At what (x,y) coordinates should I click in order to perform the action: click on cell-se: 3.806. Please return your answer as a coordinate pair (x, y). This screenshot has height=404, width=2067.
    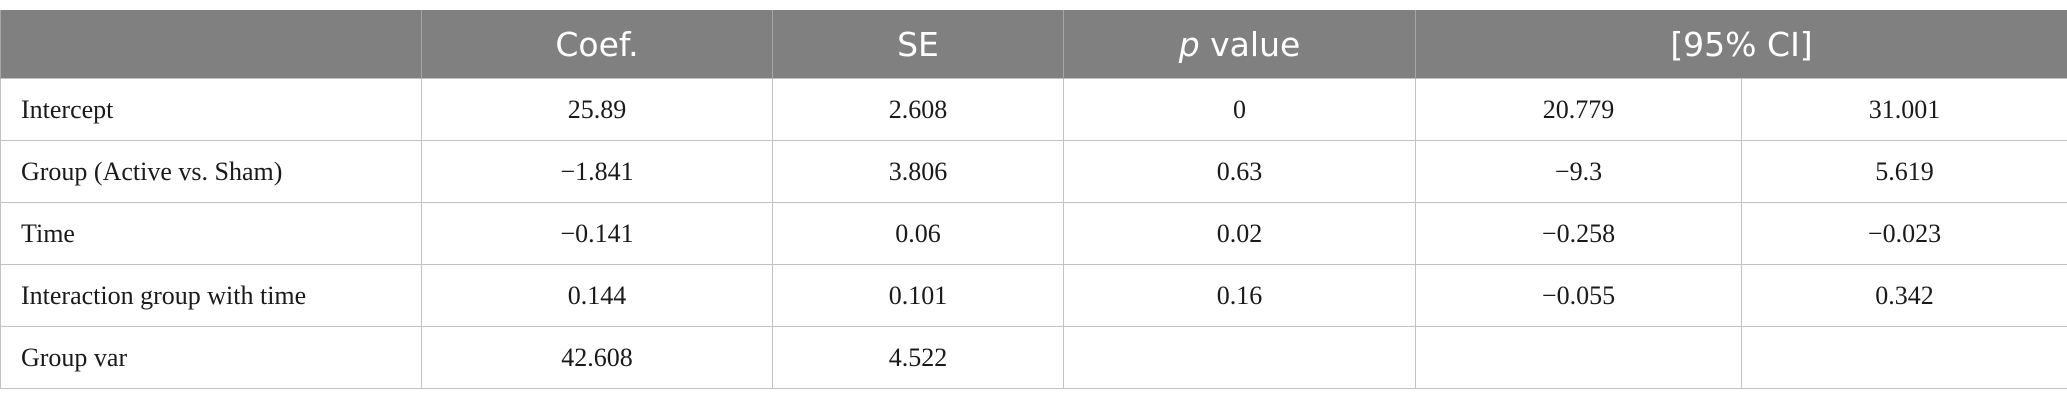
    Looking at the image, I should click on (918, 171).